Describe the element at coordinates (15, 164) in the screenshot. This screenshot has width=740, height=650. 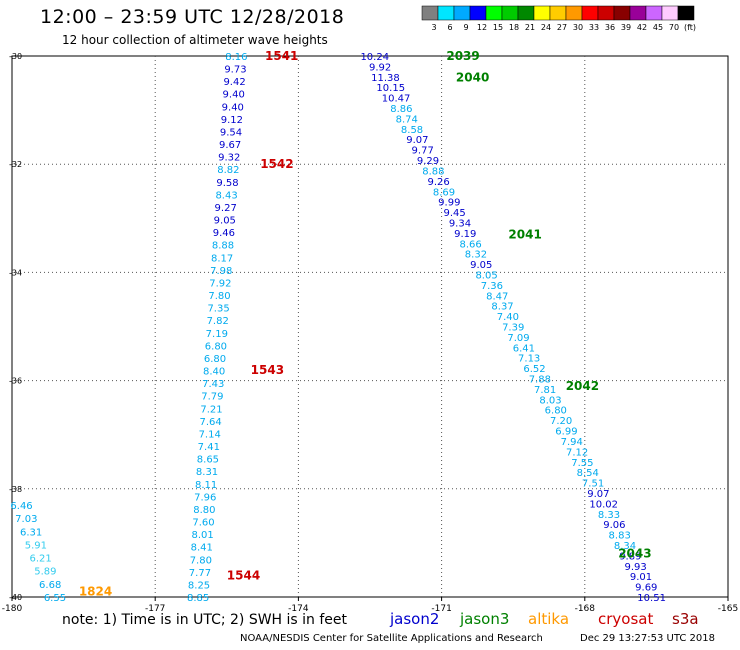
I see `y-tick-label: -32` at that location.